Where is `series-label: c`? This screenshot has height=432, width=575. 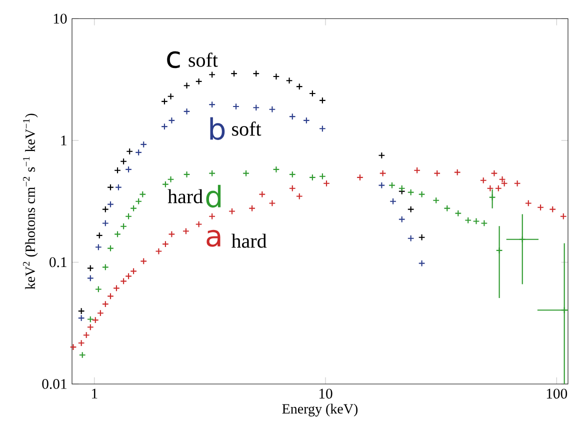 series-label: c is located at coordinates (173, 59).